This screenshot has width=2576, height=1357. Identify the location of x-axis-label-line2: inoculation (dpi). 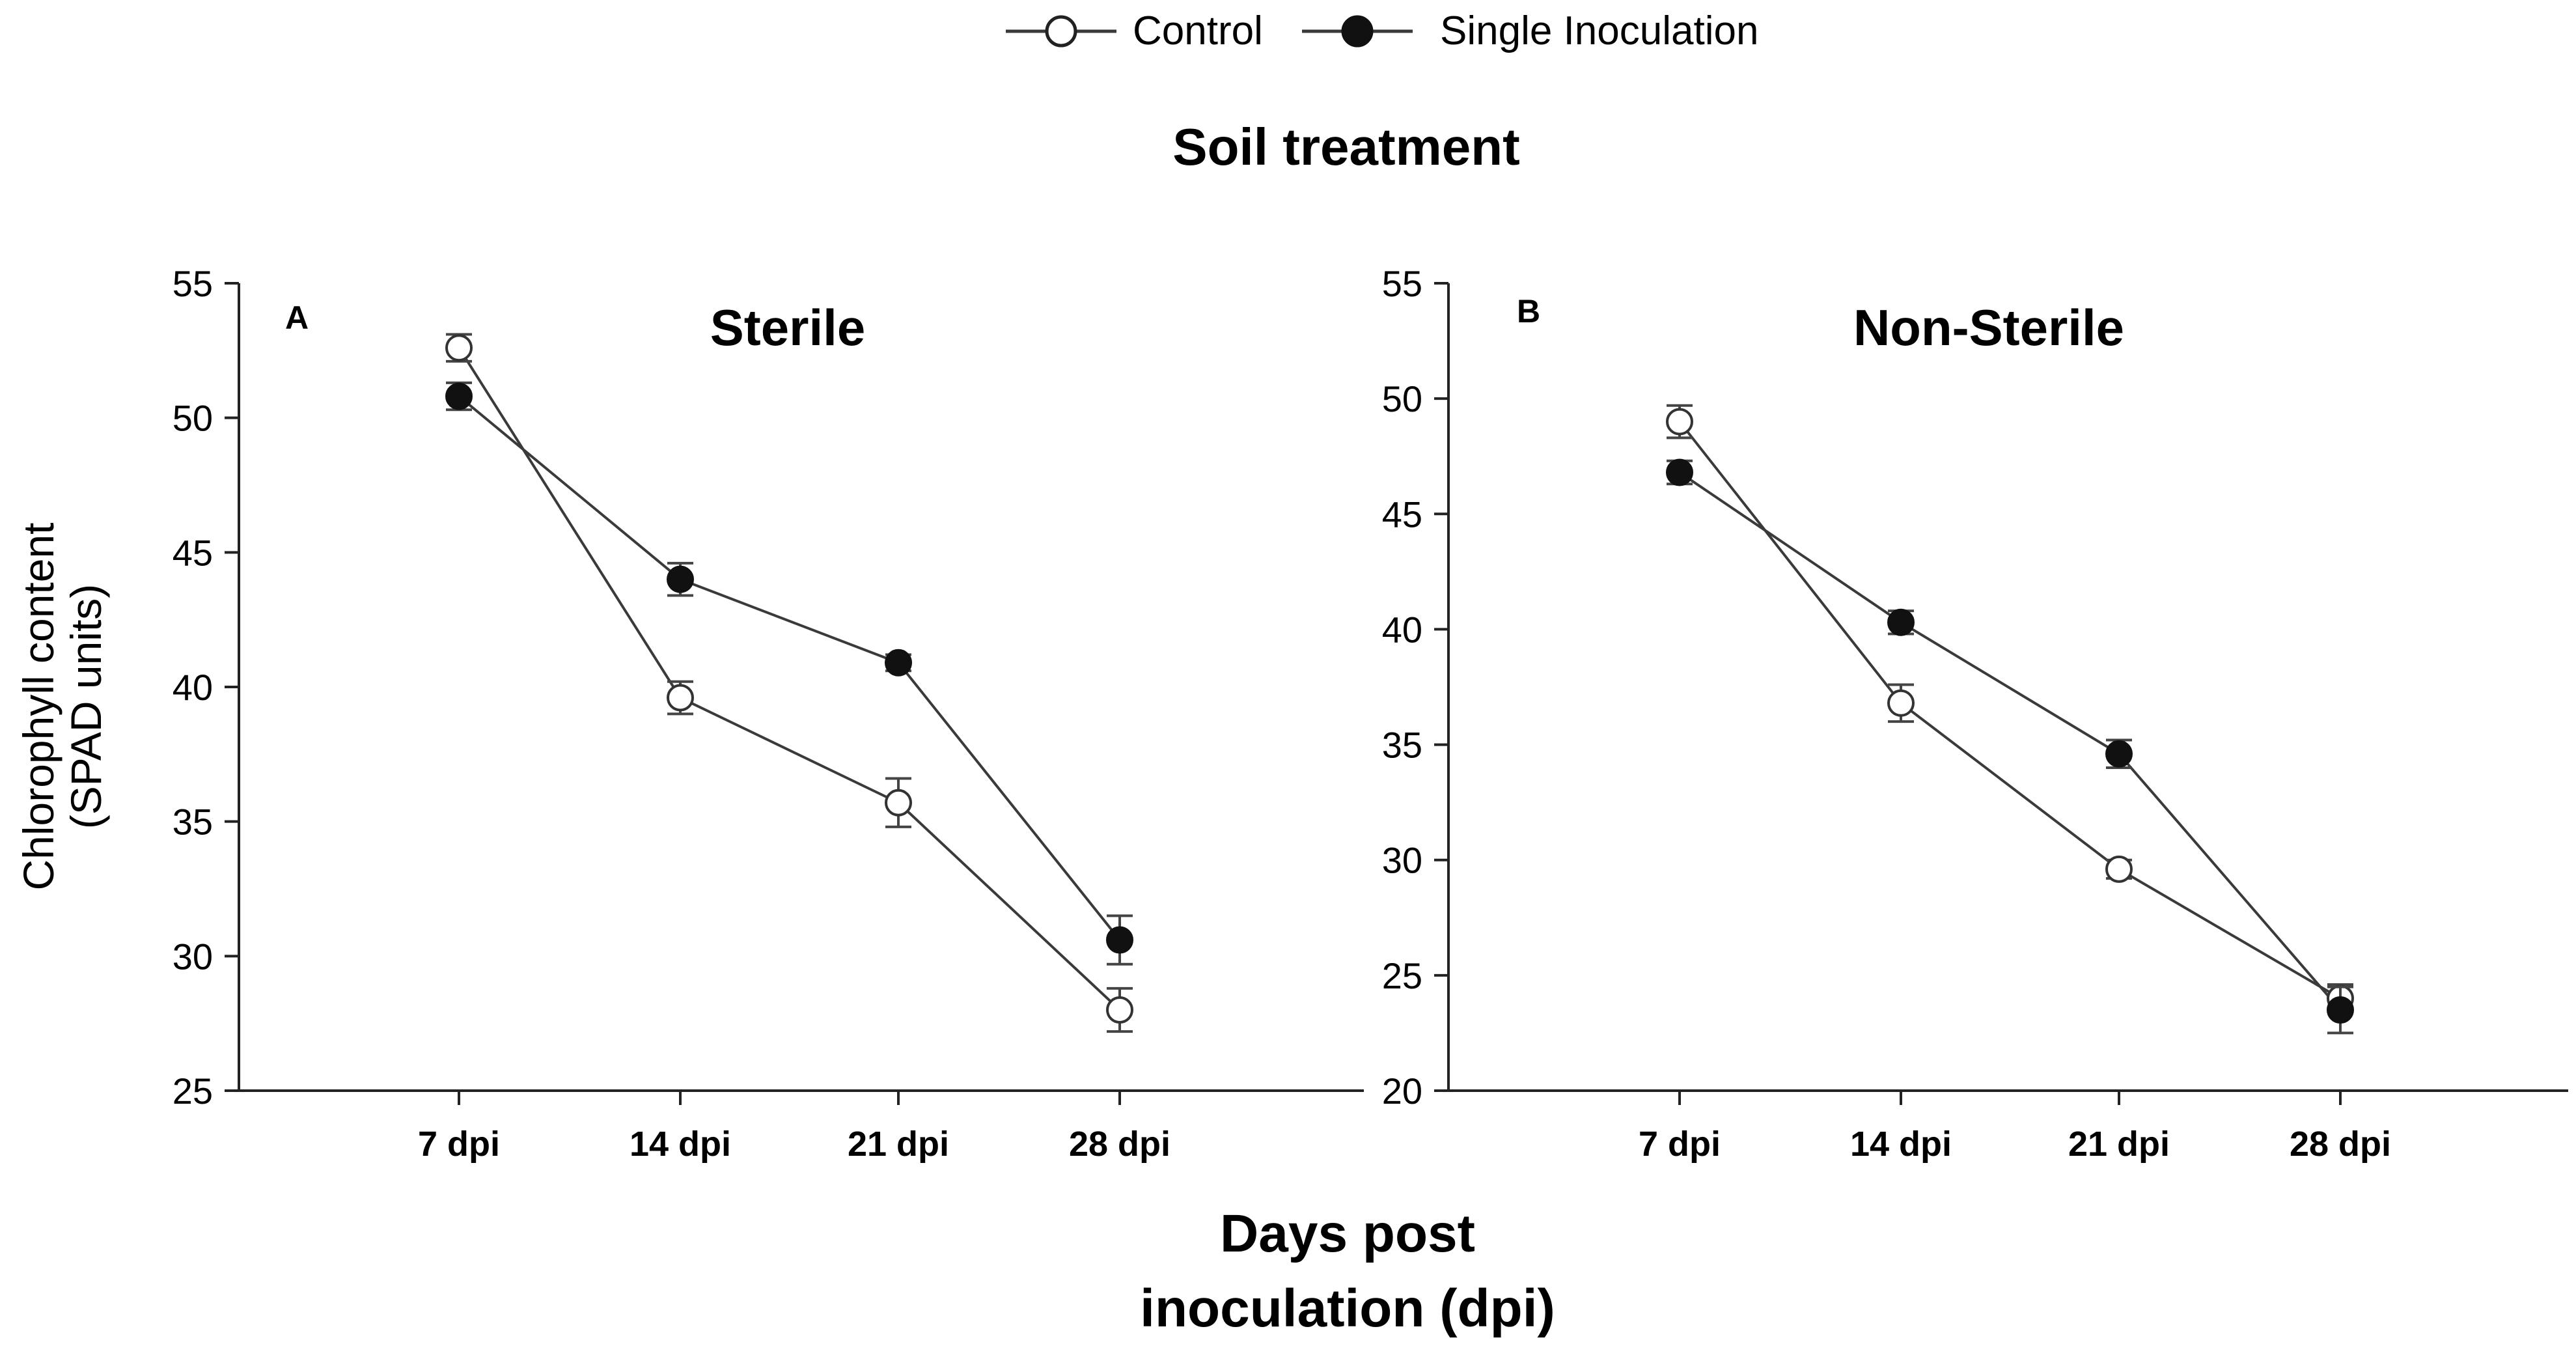
(1347, 1308).